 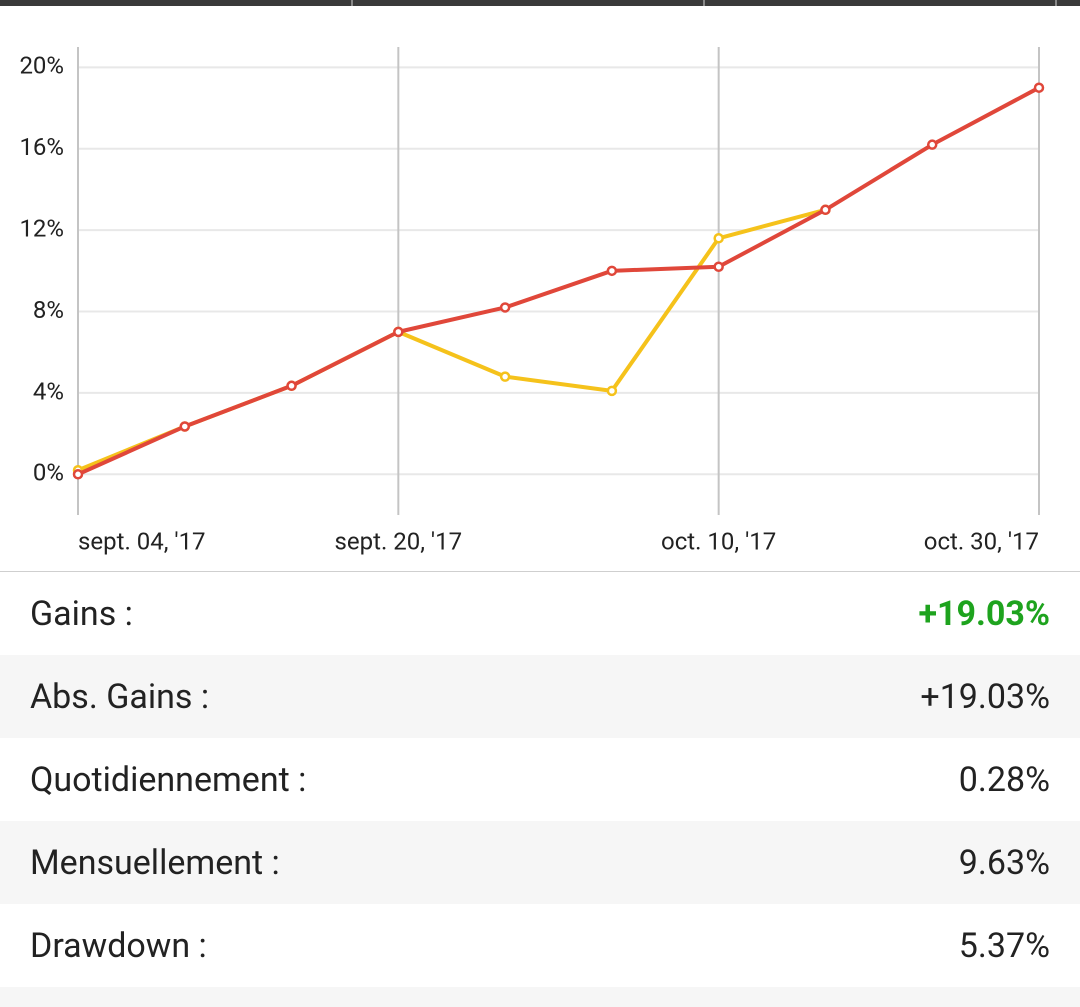 I want to click on y-tick-label: 0%, so click(x=48, y=473).